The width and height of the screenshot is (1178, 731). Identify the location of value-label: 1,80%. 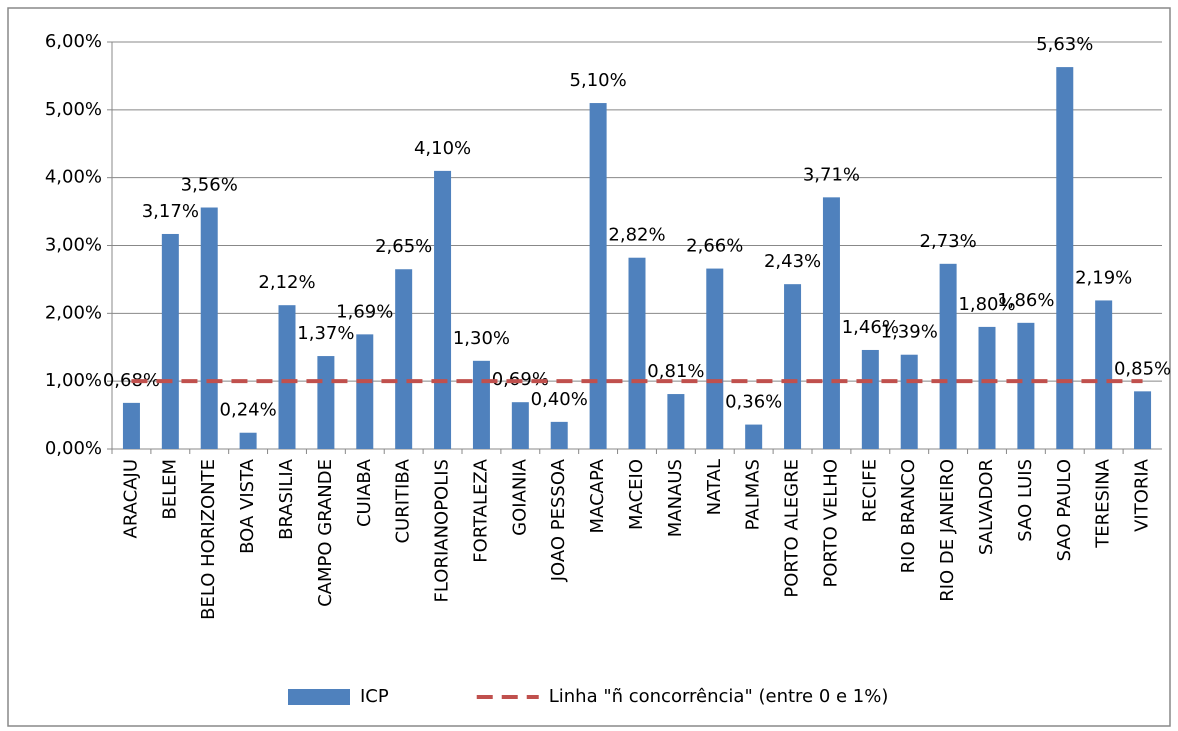
(986, 304).